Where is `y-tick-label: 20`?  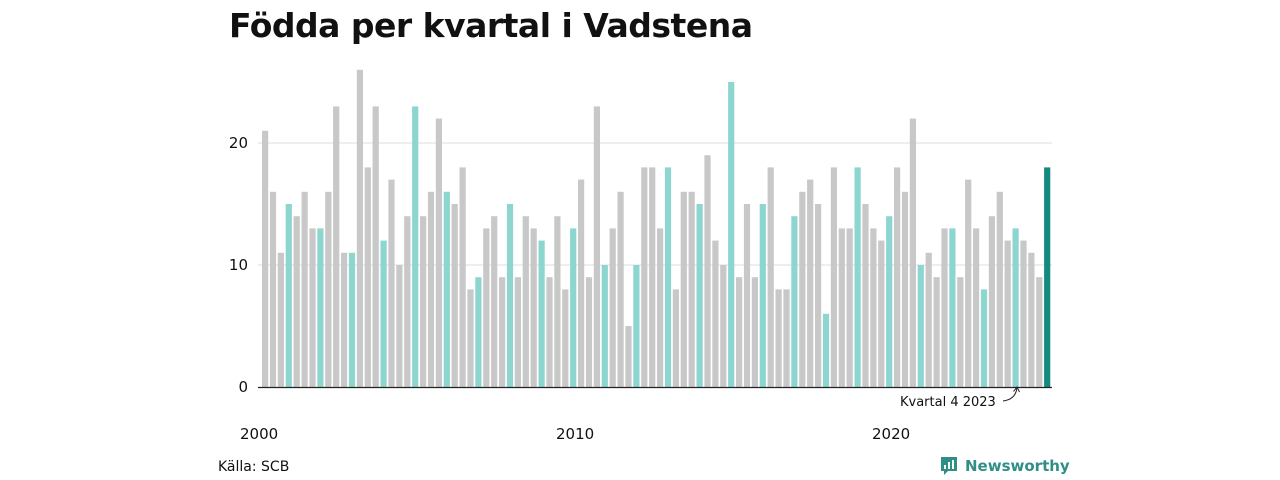 y-tick-label: 20 is located at coordinates (238, 143).